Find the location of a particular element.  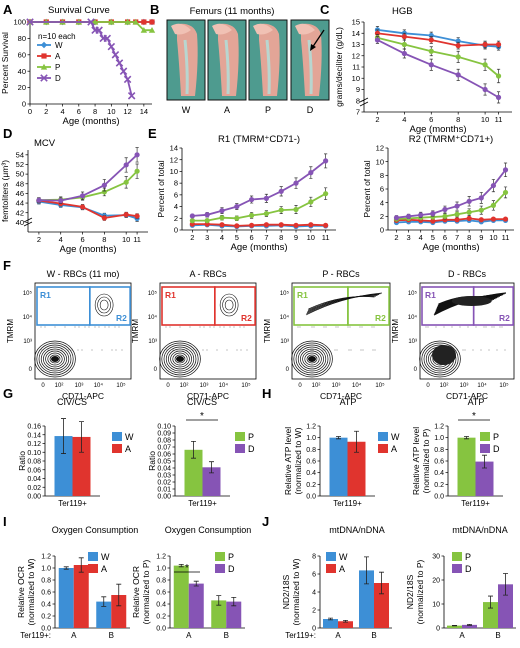

y-tick-label: 9 is located at coordinates (358, 89).